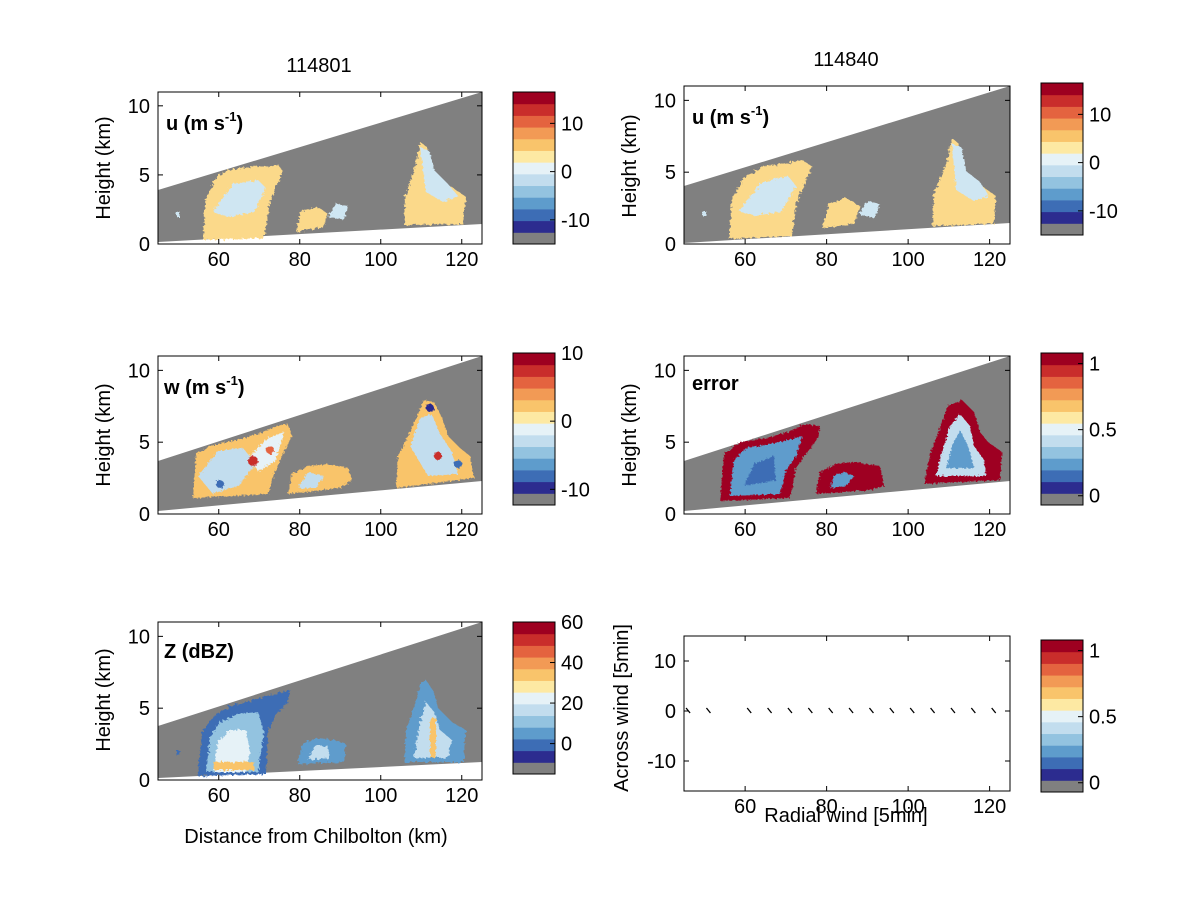 This screenshot has width=1200, height=900. Describe the element at coordinates (730, 116) in the screenshot. I see `panel-annotation: u (m s-1)` at that location.